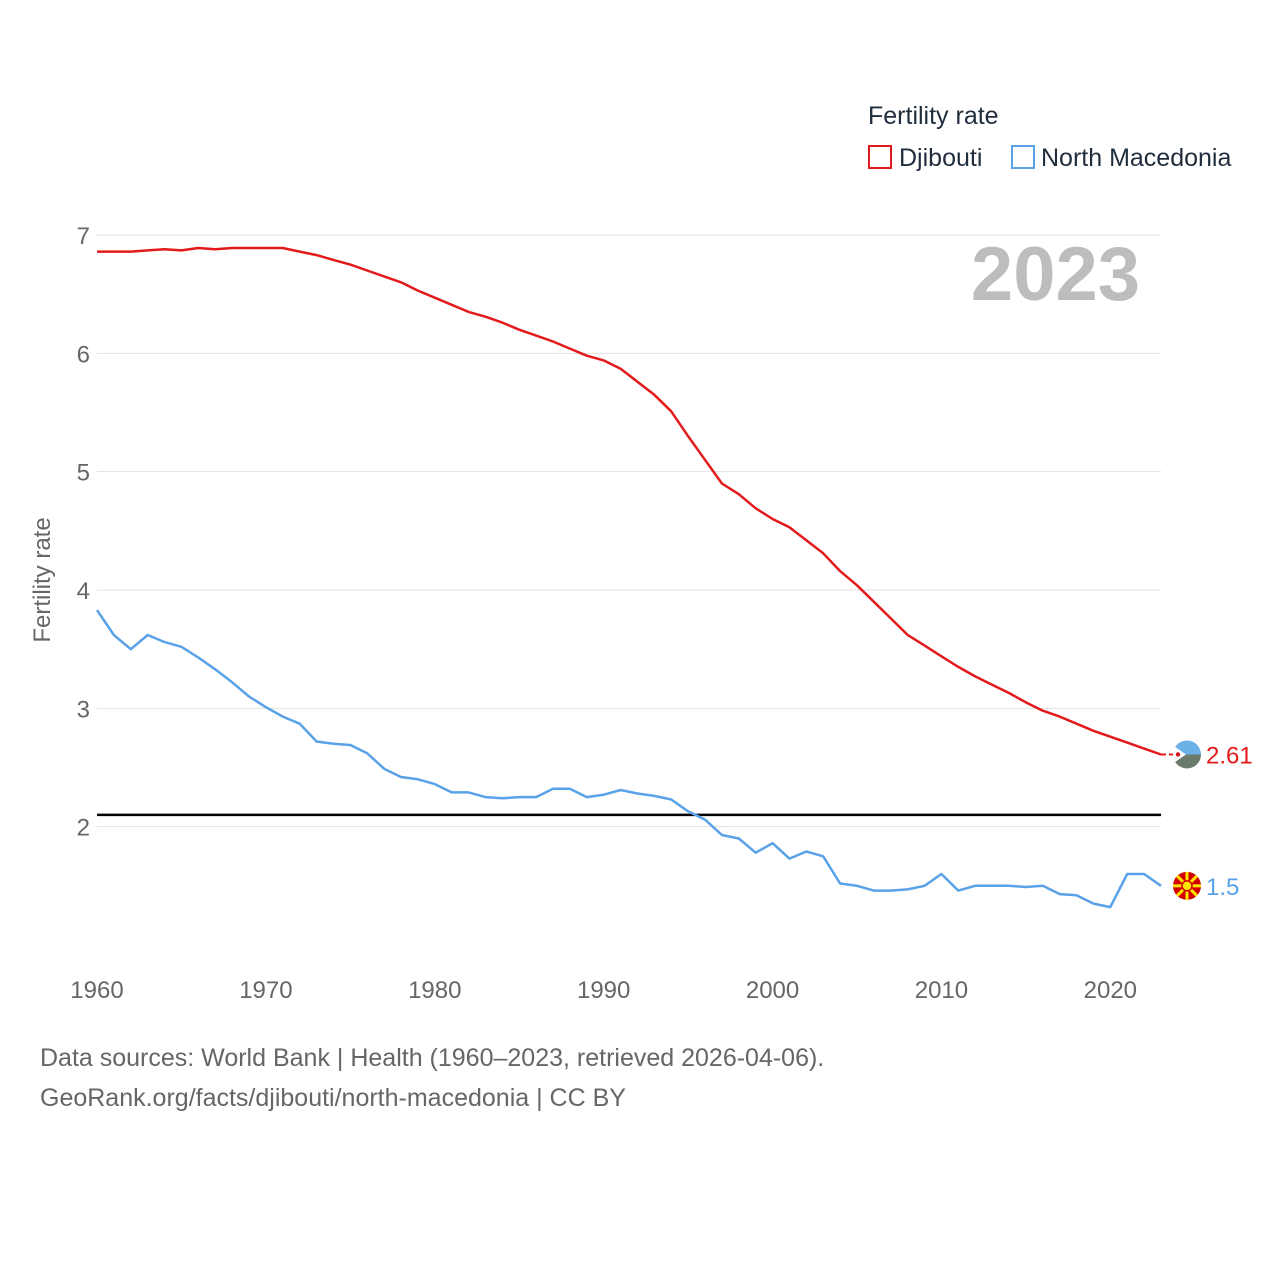 This screenshot has height=1280, width=1280. What do you see at coordinates (1055, 274) in the screenshot?
I see `year-label: 2023` at bounding box center [1055, 274].